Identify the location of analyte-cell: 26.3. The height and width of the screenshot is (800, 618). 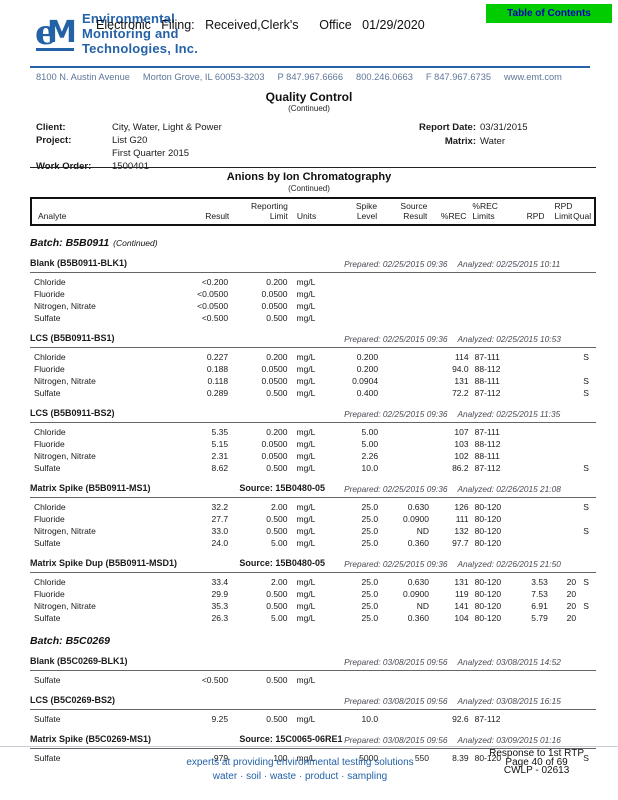
(220, 617).